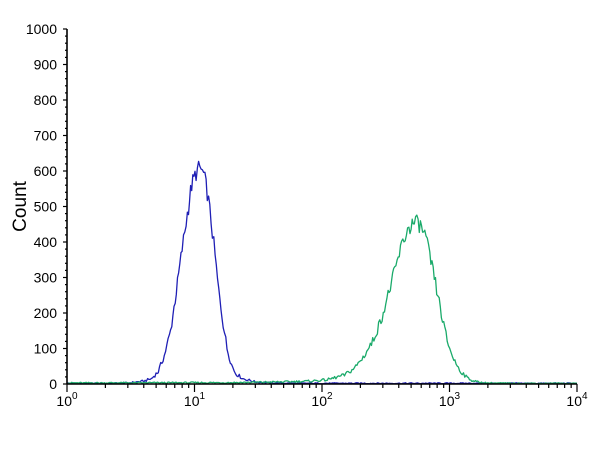 The image size is (600, 450). What do you see at coordinates (46, 65) in the screenshot?
I see `y-tick-label: 900` at bounding box center [46, 65].